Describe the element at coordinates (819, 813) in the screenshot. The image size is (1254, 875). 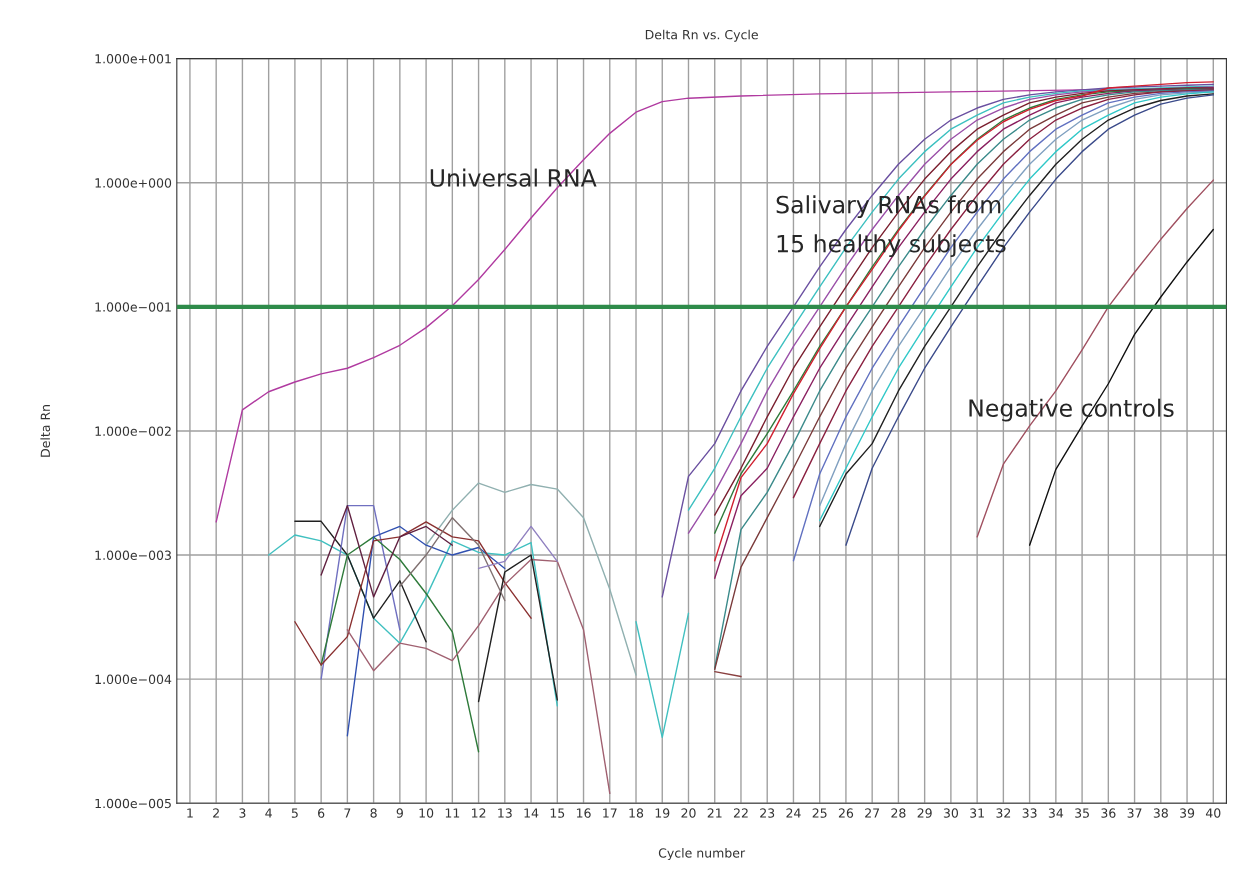
I see `x-tick-label: 25` at that location.